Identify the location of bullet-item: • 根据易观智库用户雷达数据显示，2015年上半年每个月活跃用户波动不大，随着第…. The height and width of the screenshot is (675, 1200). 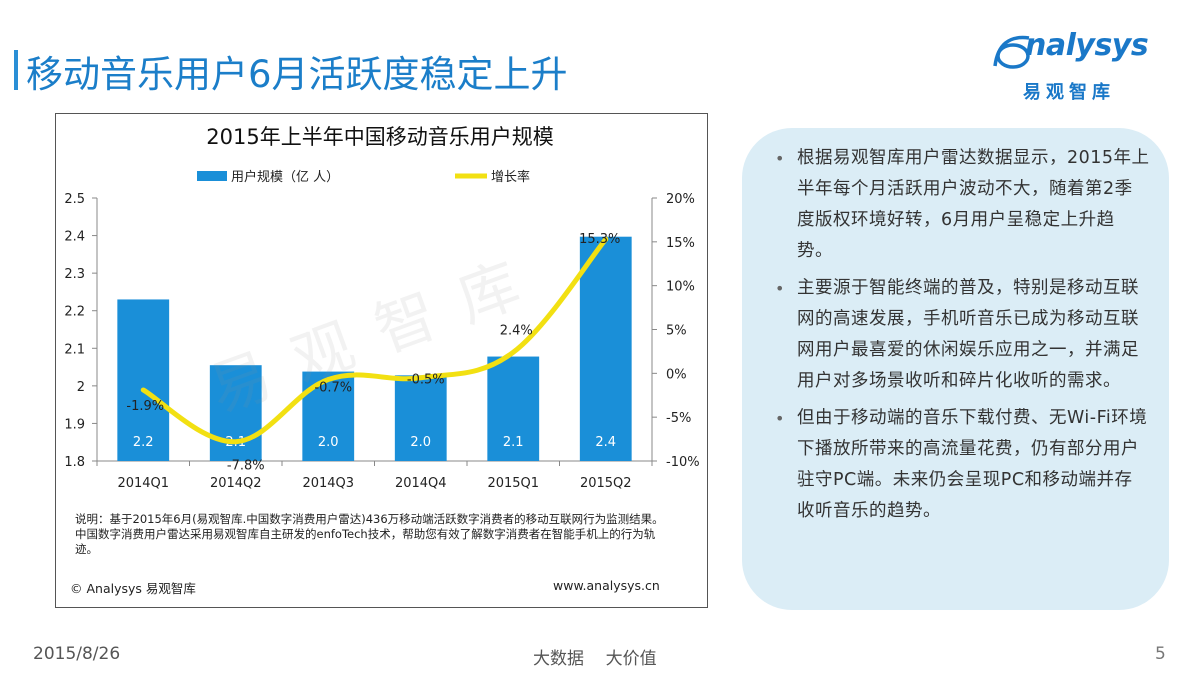
(962, 205).